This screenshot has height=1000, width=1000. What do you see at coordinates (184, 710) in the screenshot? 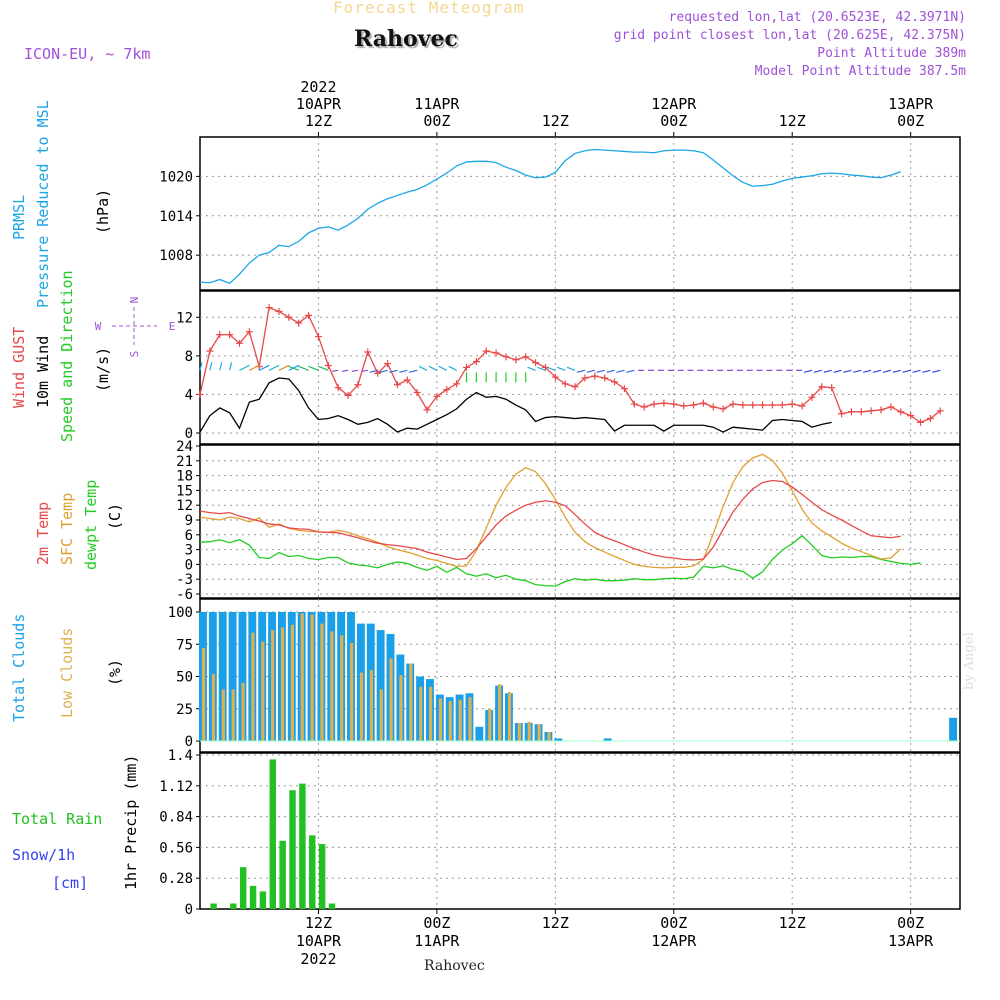
I see `clouds-ytick-label: 25` at bounding box center [184, 710].